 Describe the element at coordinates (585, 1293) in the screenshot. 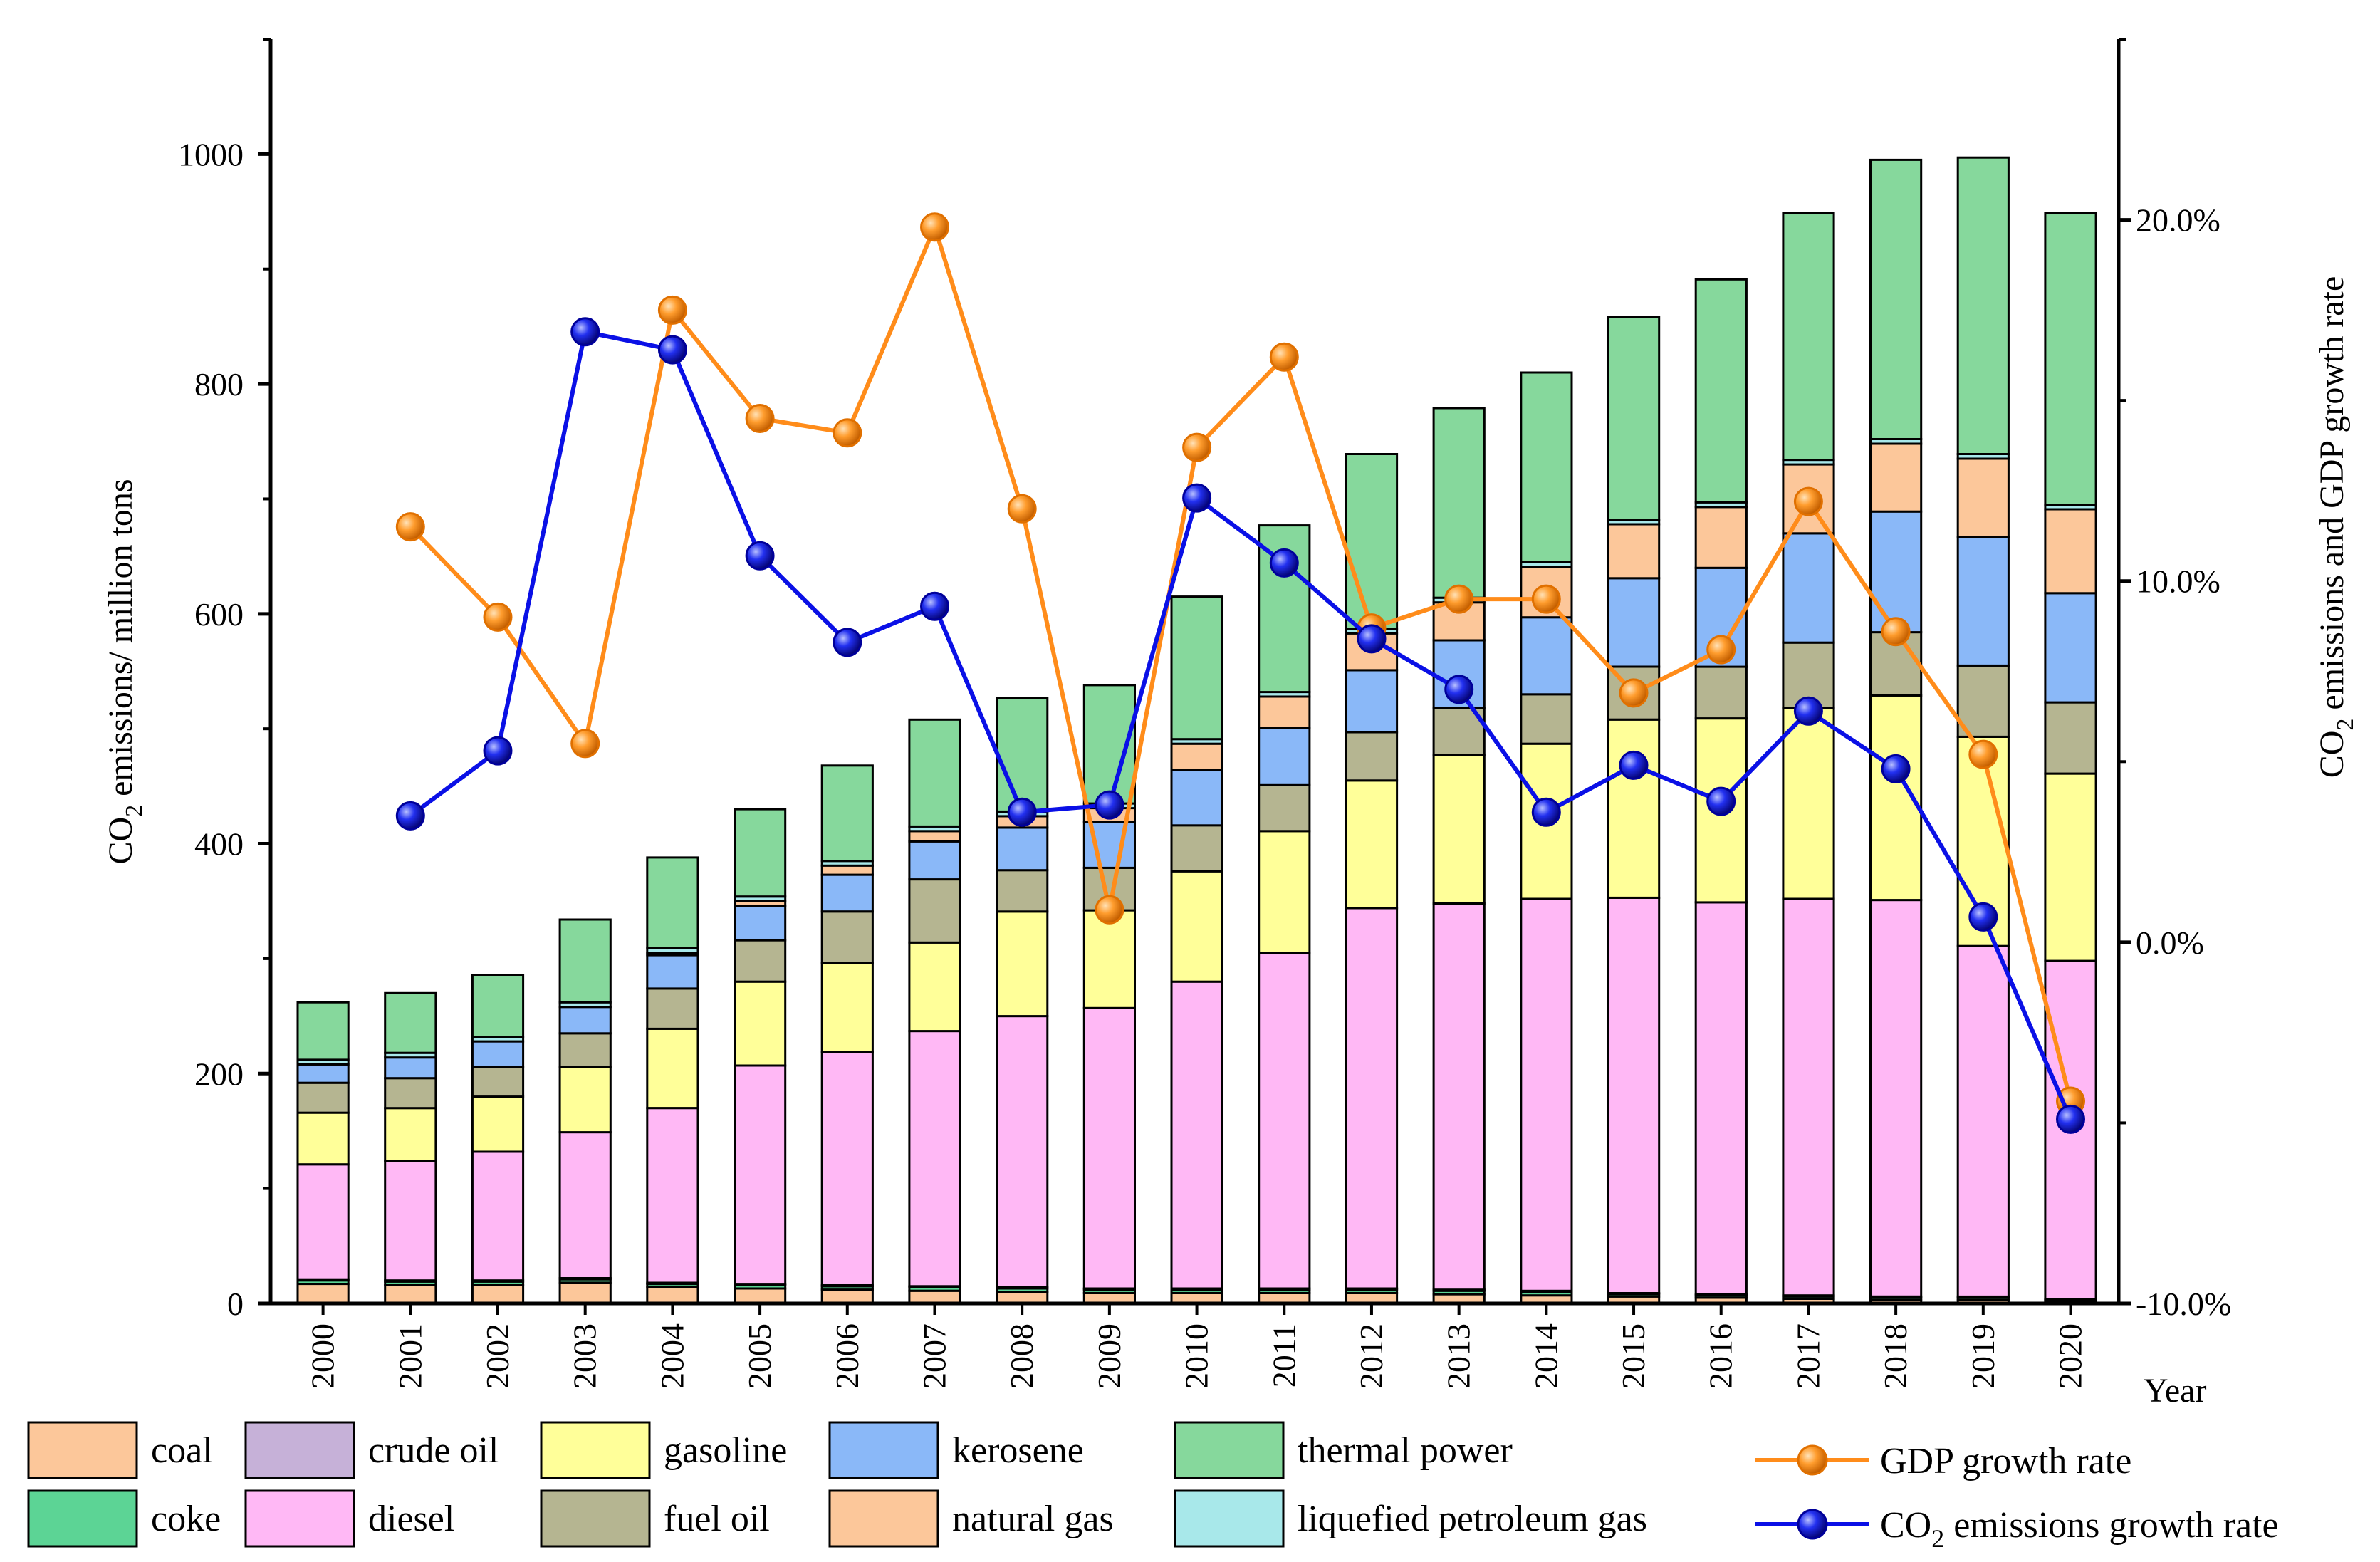

I see `bar-coal-2003` at that location.